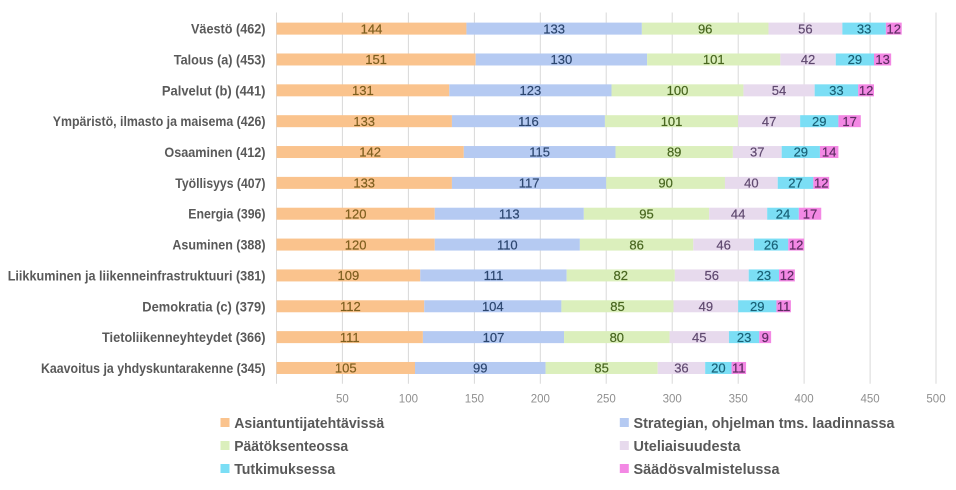  What do you see at coordinates (829, 152) in the screenshot?
I see `svg-text: 14` at bounding box center [829, 152].